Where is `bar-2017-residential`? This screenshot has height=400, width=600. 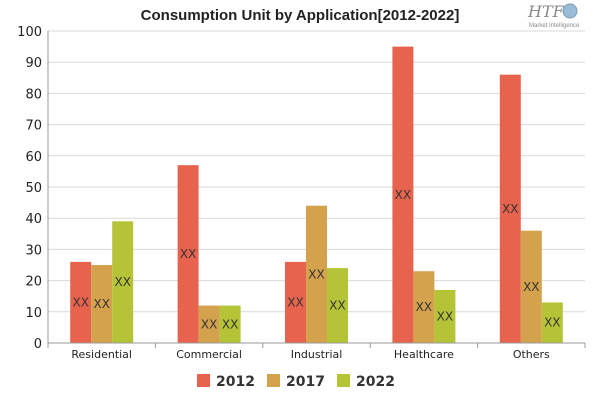
bar-2017-residential is located at coordinates (102, 304).